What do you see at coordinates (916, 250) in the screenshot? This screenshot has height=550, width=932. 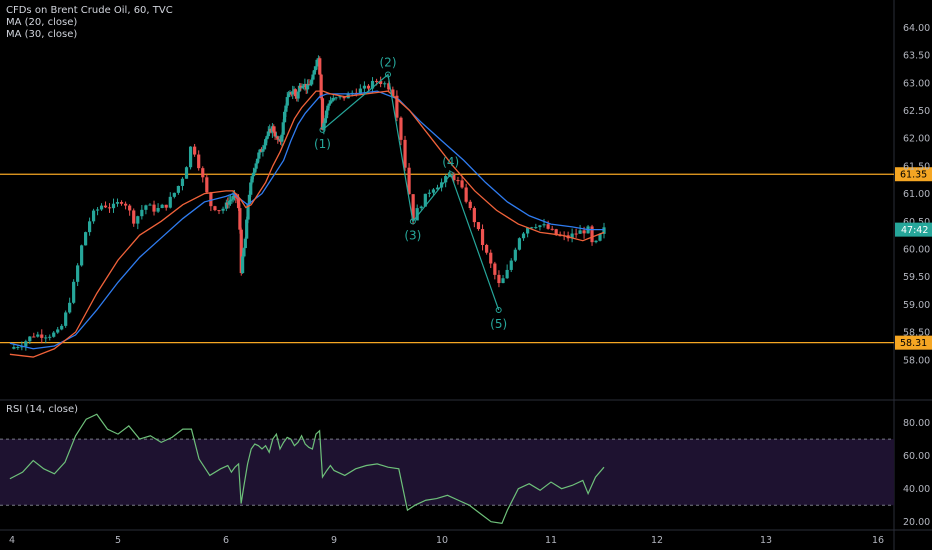 I see `price-tick-label: 60.00` at bounding box center [916, 250].